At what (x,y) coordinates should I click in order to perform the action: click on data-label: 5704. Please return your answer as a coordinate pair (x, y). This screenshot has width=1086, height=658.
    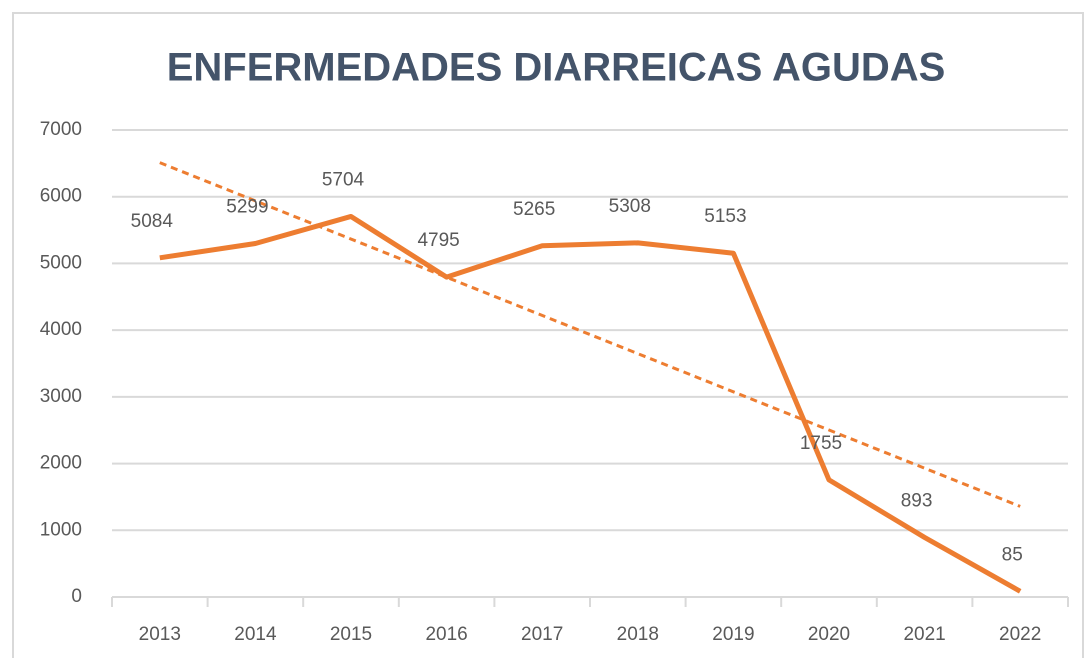
    Looking at the image, I should click on (343, 179).